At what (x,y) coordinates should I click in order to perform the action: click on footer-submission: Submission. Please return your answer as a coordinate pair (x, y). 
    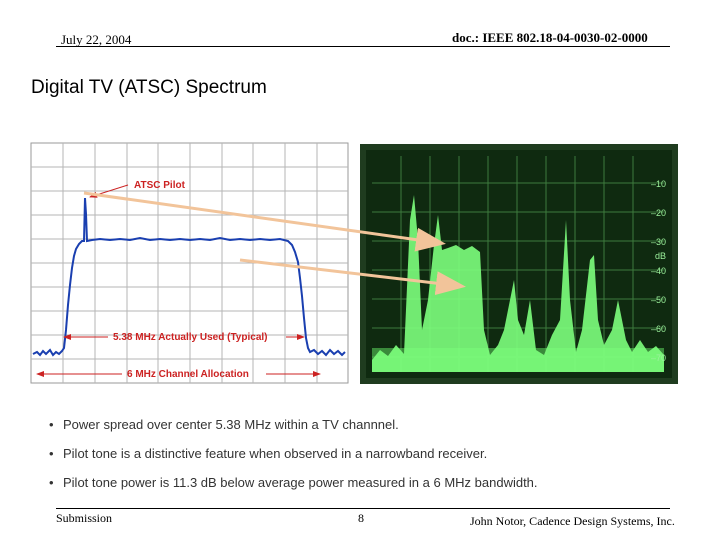
    Looking at the image, I should click on (84, 518).